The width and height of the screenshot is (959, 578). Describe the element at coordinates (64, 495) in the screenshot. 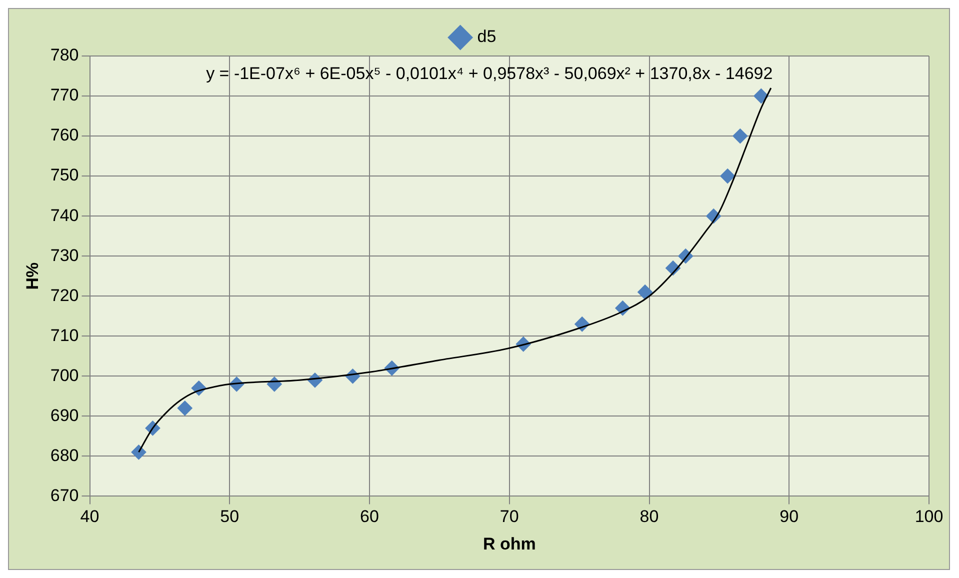

I see `y-tick-label: 670` at that location.